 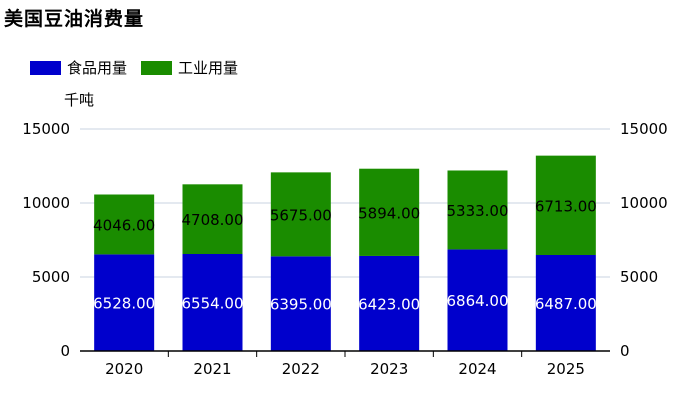 What do you see at coordinates (644, 203) in the screenshot?
I see `y-tick-label-right: 10000` at bounding box center [644, 203].